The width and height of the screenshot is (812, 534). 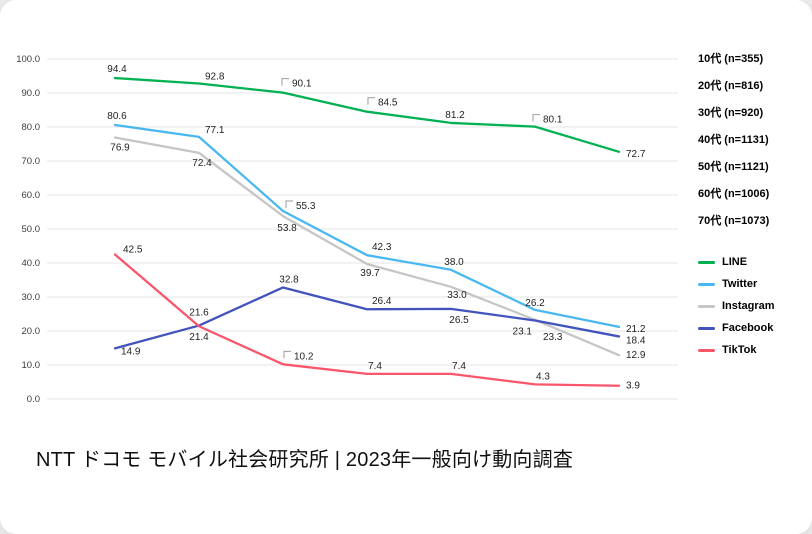 What do you see at coordinates (31, 161) in the screenshot?
I see `y-tick-label: 70.0` at bounding box center [31, 161].